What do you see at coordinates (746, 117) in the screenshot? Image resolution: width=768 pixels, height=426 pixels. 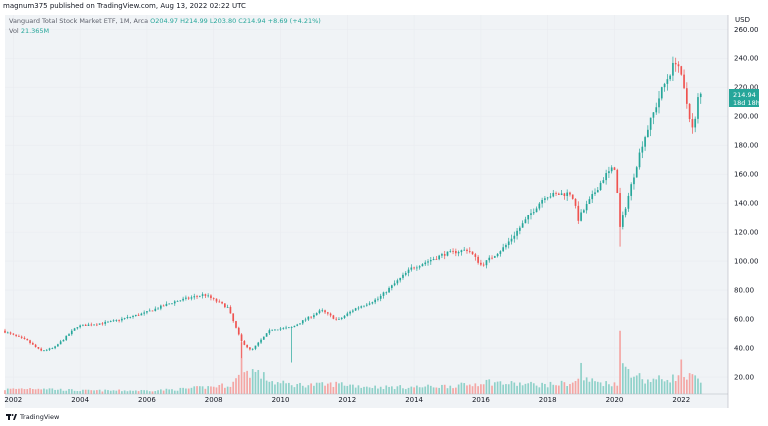 I see `price-tick-label: 200.00` at bounding box center [746, 117].